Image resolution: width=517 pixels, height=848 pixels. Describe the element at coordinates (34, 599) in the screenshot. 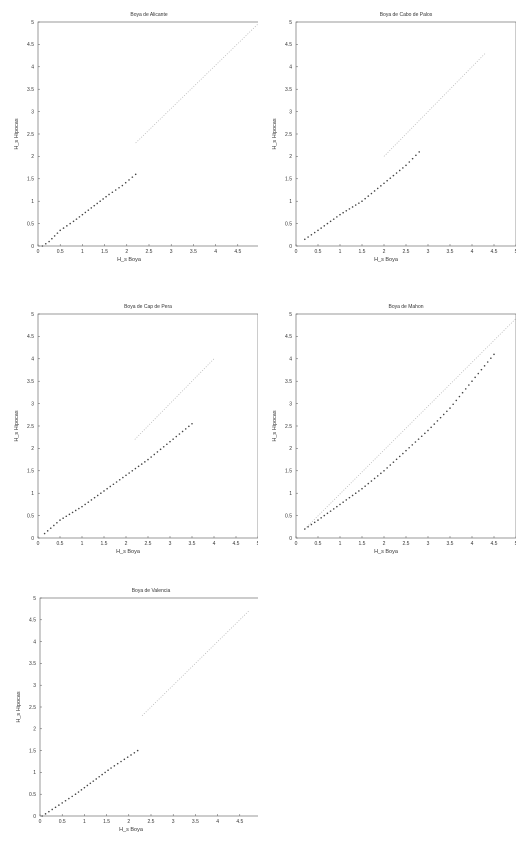

I see `y-tick-label: 5` at that location.